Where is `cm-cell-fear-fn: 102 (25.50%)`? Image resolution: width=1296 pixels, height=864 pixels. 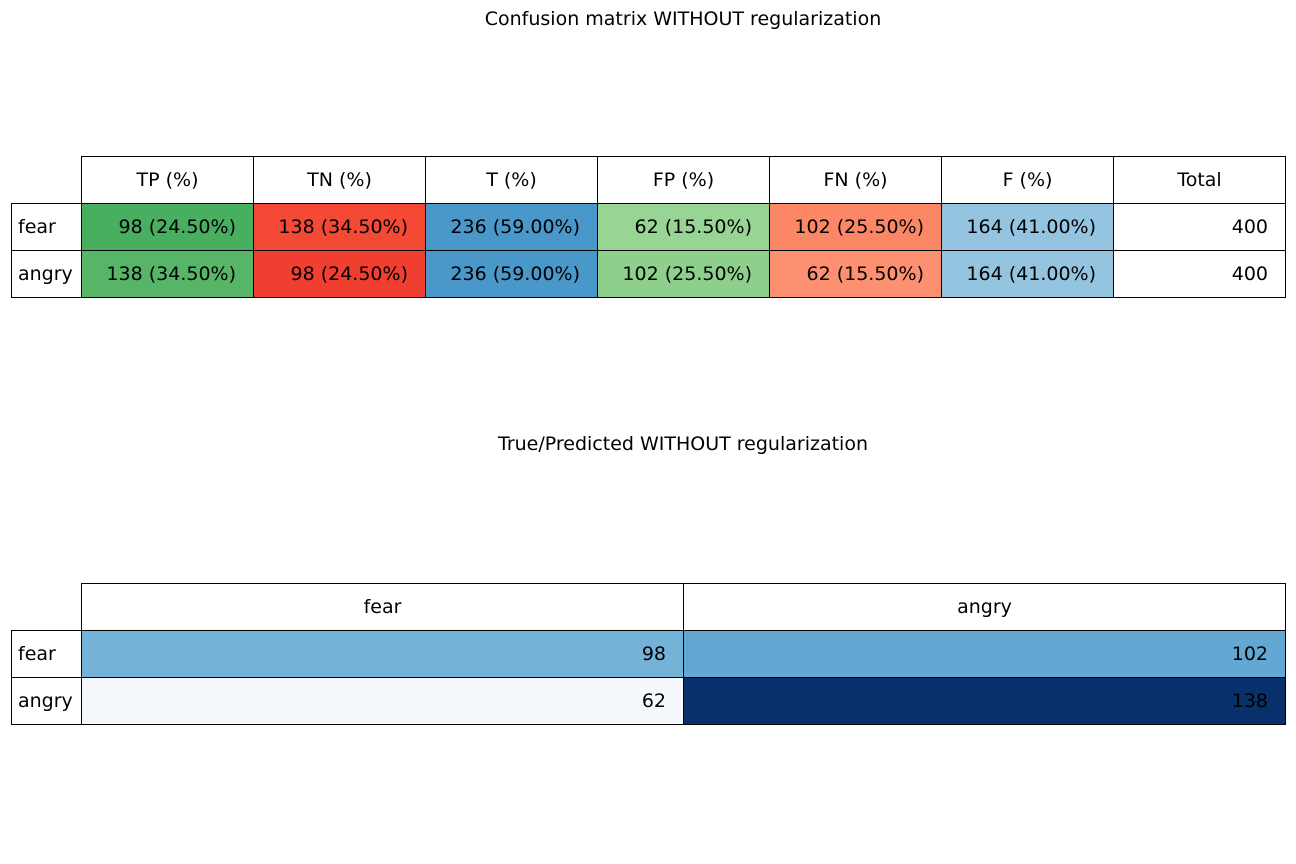 cm-cell-fear-fn: 102 (25.50%) is located at coordinates (855, 227).